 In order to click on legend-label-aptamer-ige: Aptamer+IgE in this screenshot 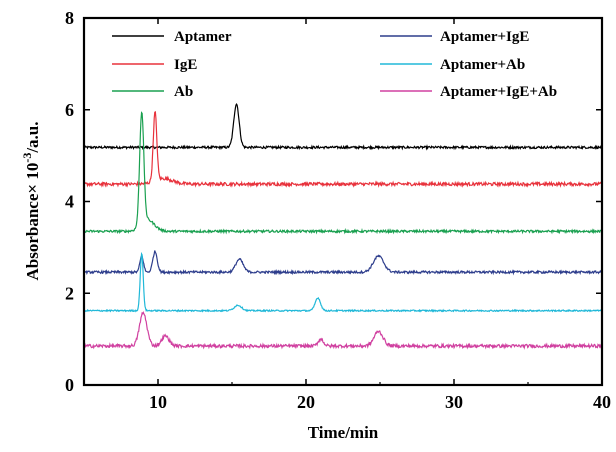, I will do `click(484, 37)`.